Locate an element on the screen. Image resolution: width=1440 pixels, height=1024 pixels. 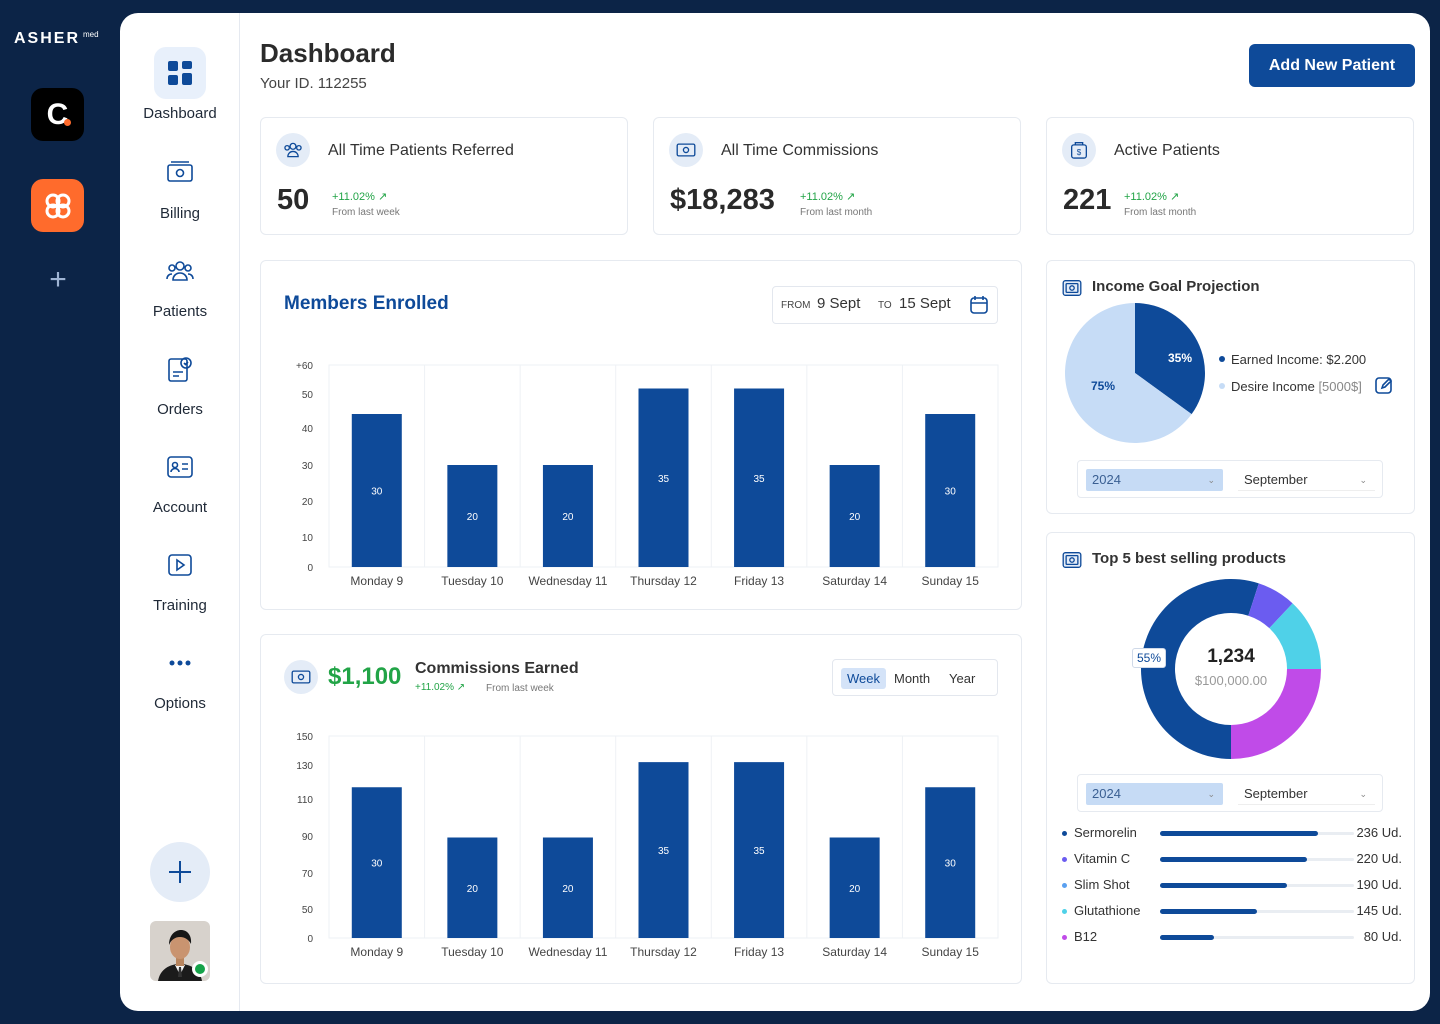
bar-value-label: 35 is located at coordinates (664, 851).